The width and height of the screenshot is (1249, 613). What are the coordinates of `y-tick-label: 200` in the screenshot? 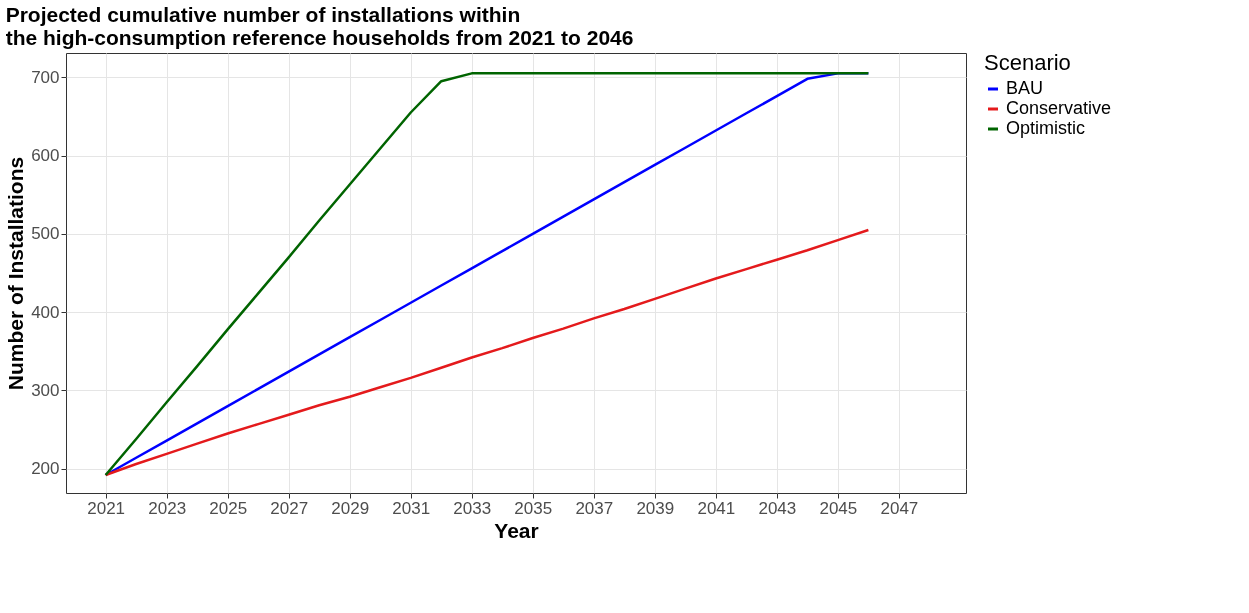 It's located at (45, 469).